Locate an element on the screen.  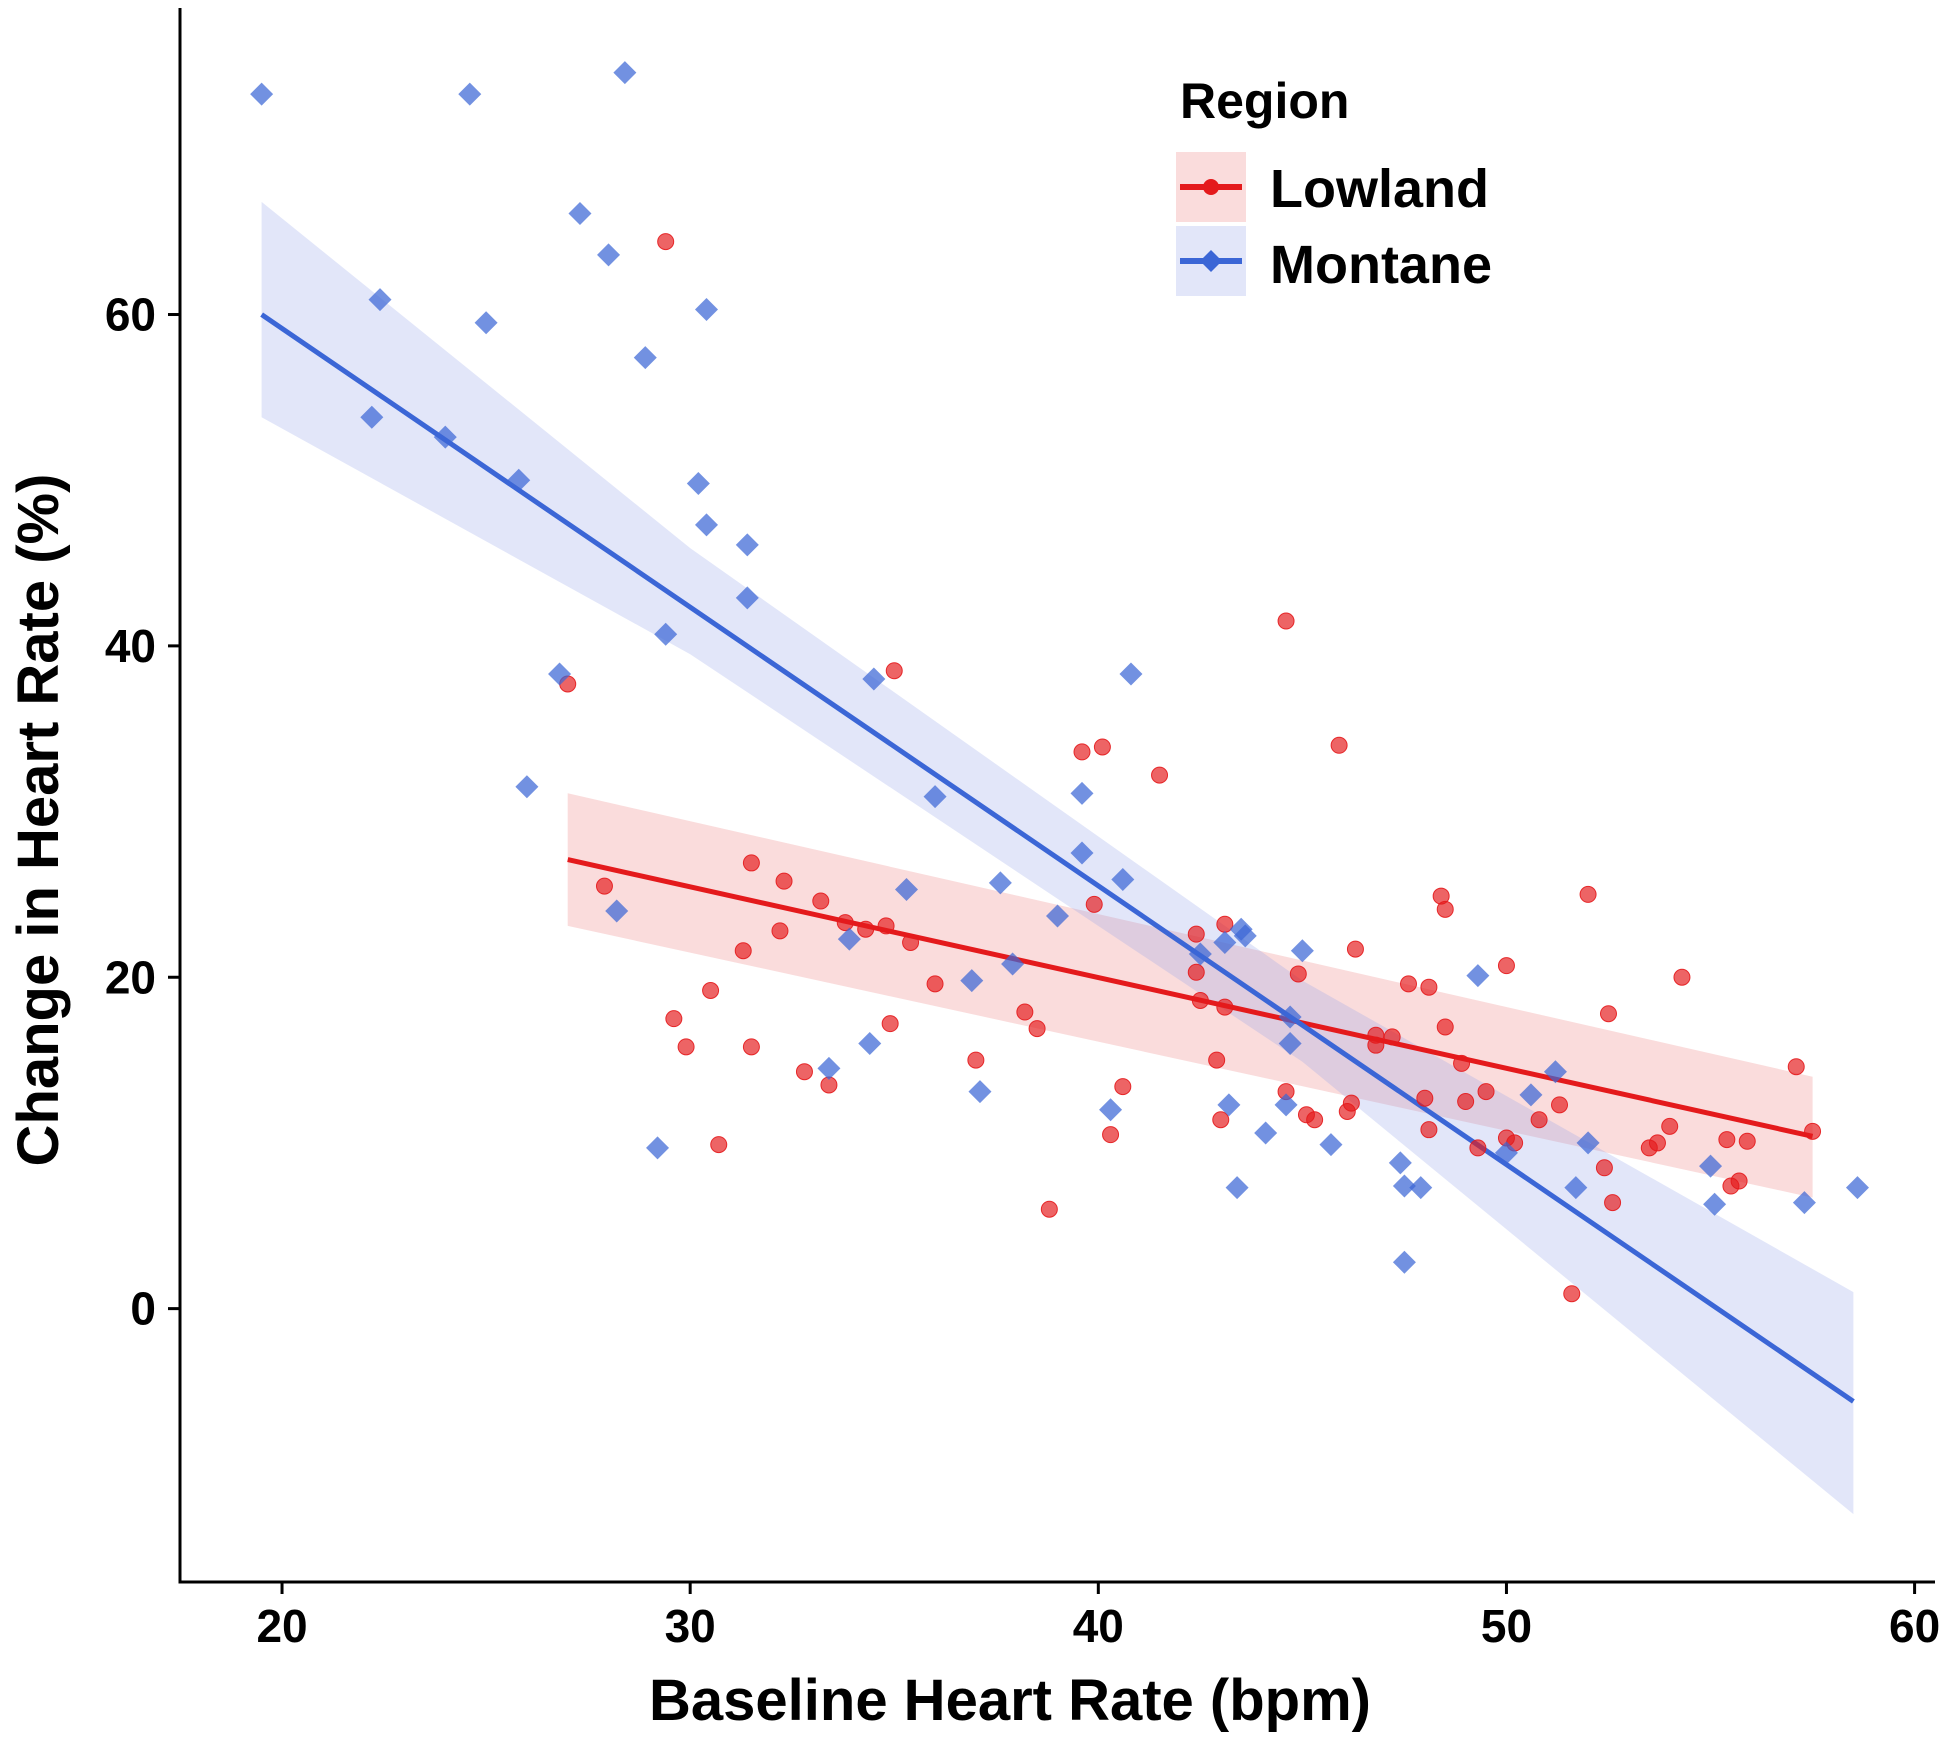
x-tick-label: 60 is located at coordinates (1914, 1626).